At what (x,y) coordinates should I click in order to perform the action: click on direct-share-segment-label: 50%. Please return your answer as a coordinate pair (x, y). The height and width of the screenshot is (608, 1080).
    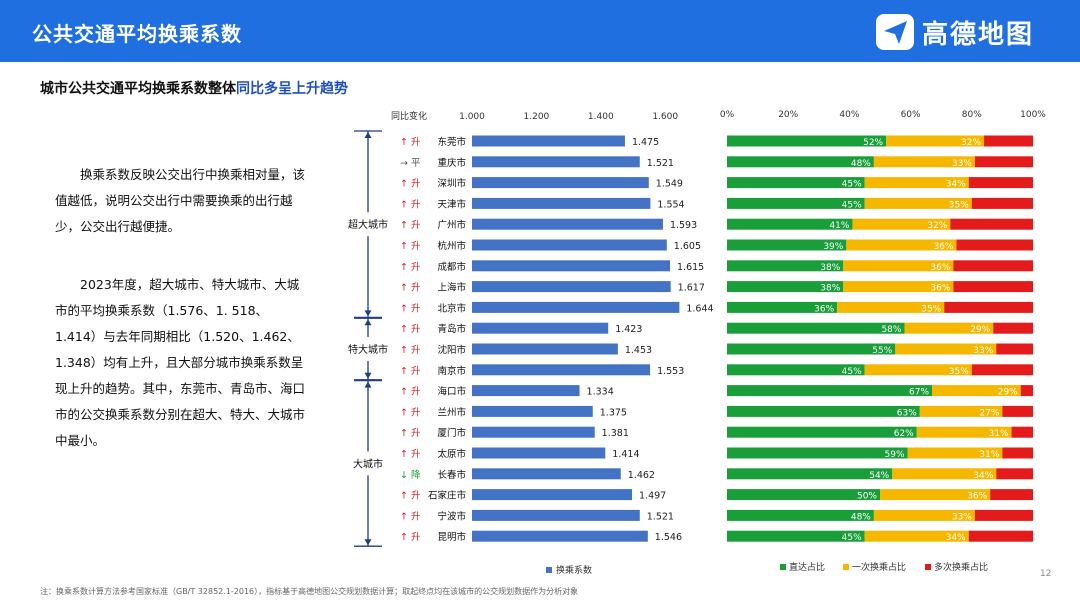
    Looking at the image, I should click on (867, 497).